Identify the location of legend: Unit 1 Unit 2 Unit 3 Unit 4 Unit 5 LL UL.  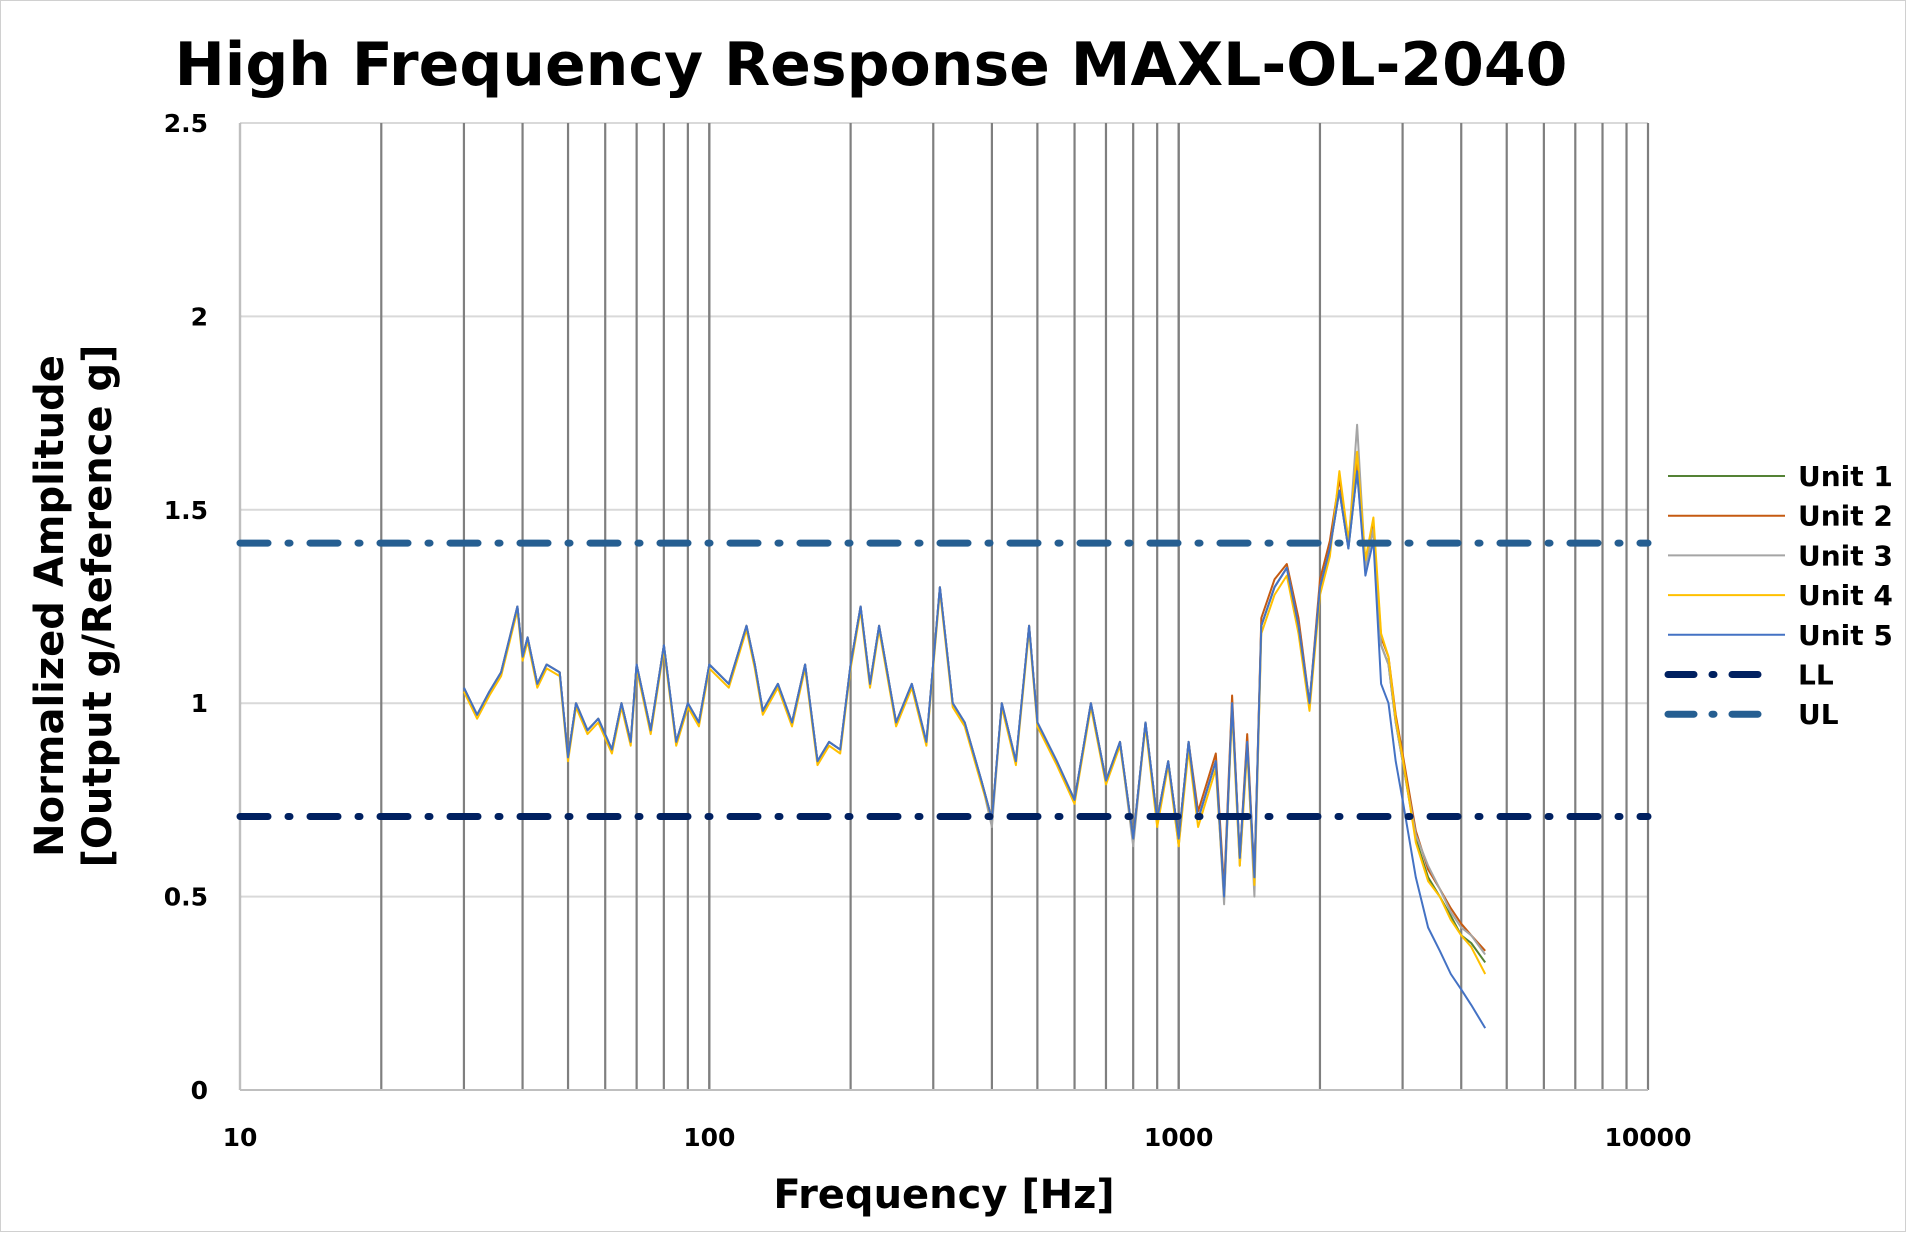
(1778, 595).